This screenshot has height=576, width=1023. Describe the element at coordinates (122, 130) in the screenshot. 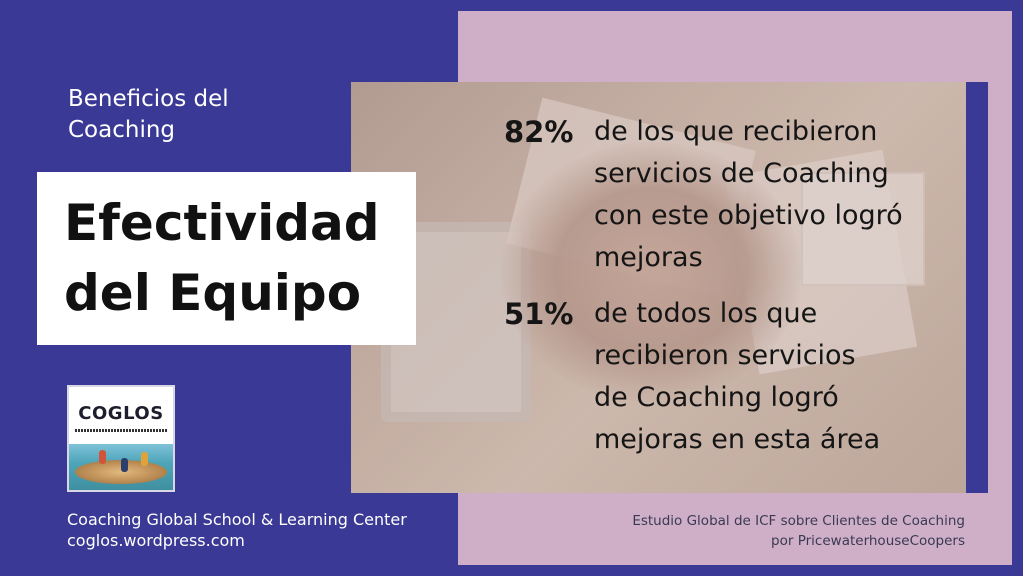

I see `subtitle-line: Coaching` at that location.